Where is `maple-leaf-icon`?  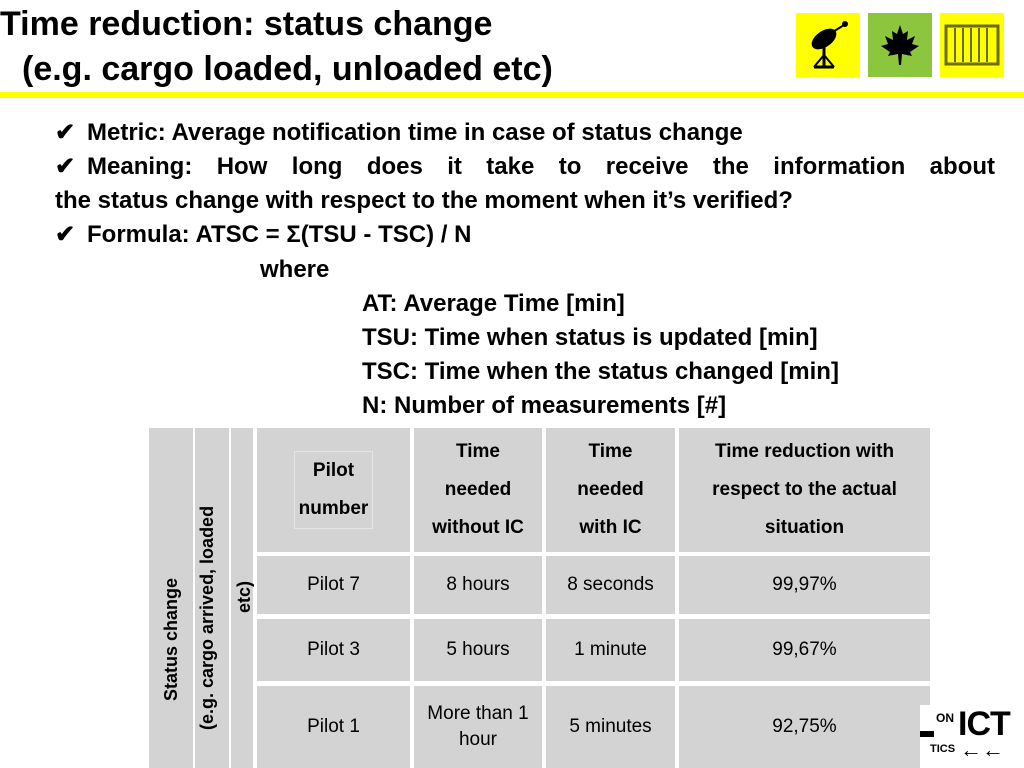 maple-leaf-icon is located at coordinates (900, 45).